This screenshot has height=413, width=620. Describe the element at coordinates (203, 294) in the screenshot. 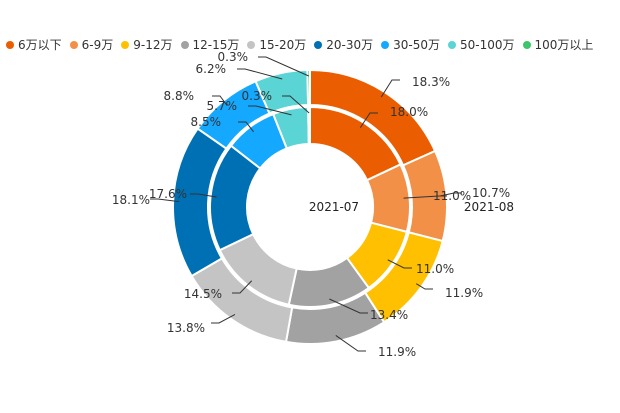

I see `data-label-inner-4: 14.5%` at that location.